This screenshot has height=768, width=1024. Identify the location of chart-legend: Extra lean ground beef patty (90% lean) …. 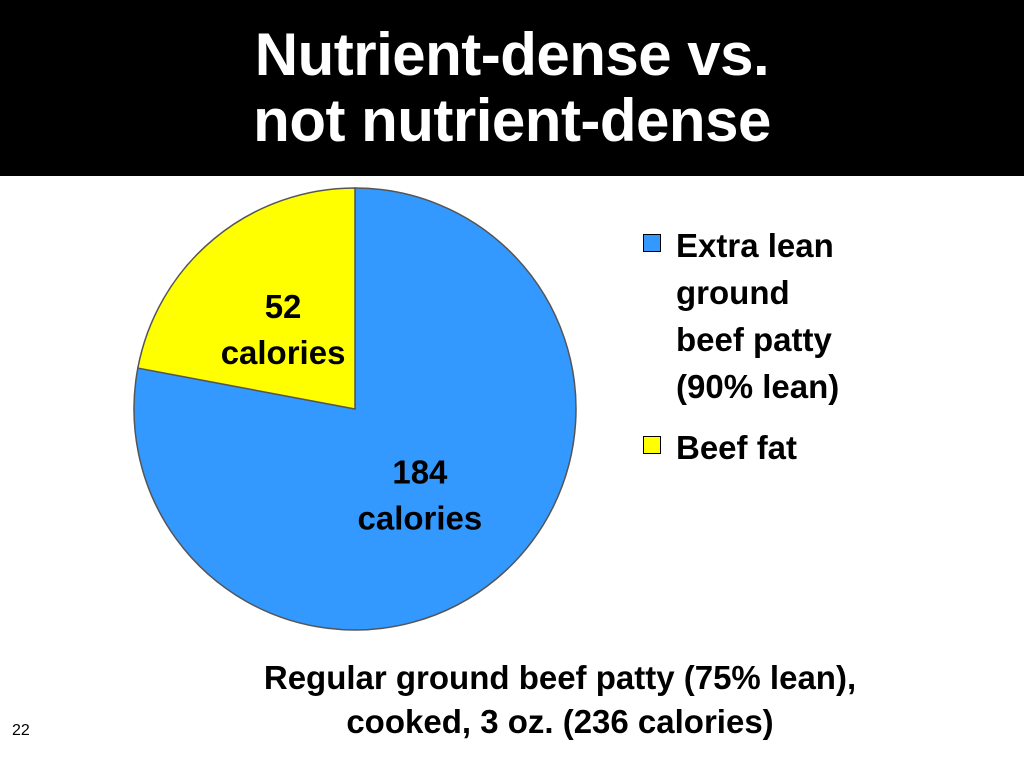
(790, 353).